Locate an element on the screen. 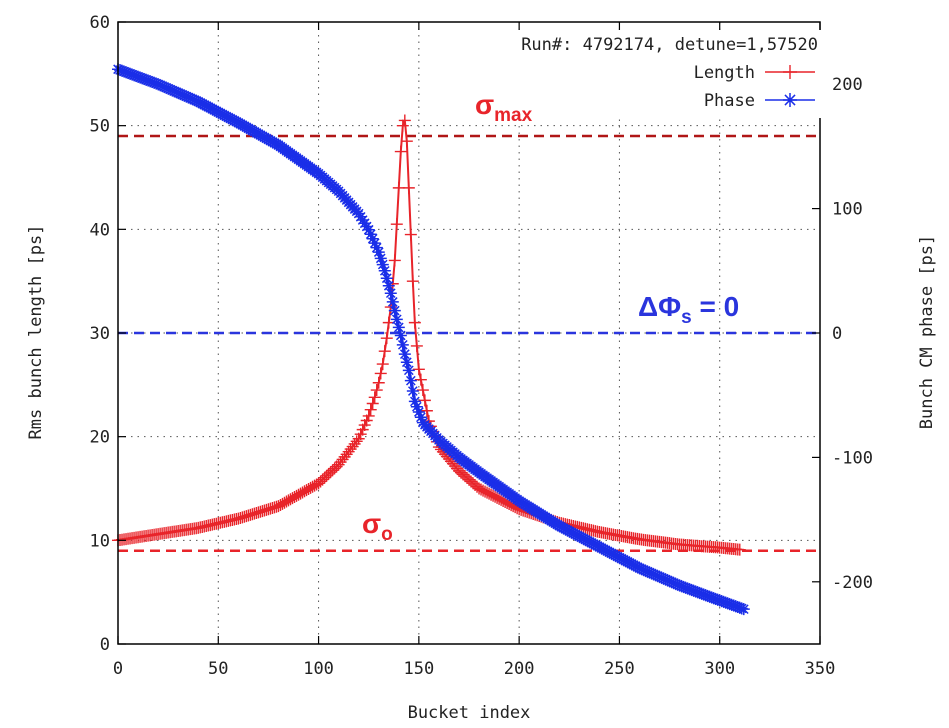 The height and width of the screenshot is (728, 949). legend-sample-phase is located at coordinates (790, 100).